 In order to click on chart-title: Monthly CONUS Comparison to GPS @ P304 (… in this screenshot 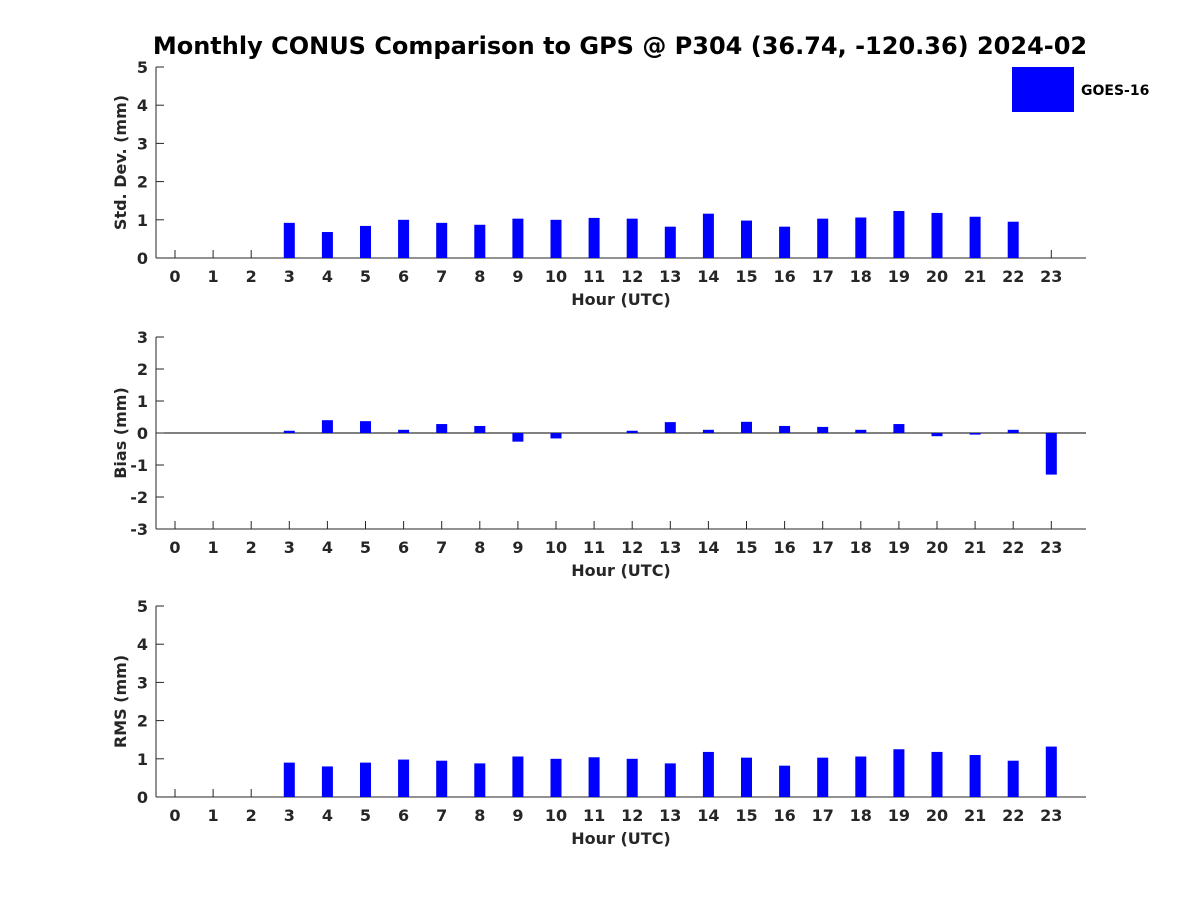, I will do `click(620, 46)`.